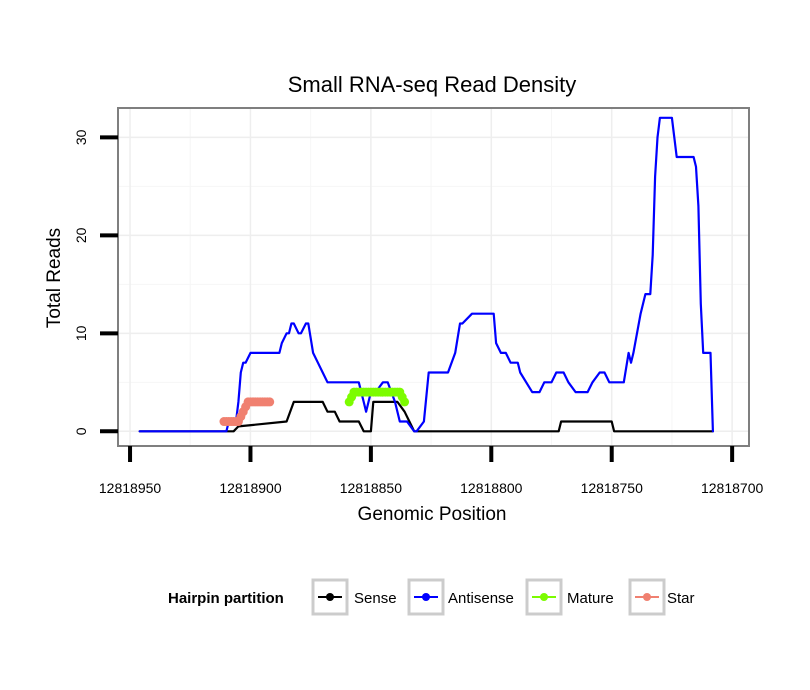  Describe the element at coordinates (481, 598) in the screenshot. I see `legend-label: Antisense` at that location.